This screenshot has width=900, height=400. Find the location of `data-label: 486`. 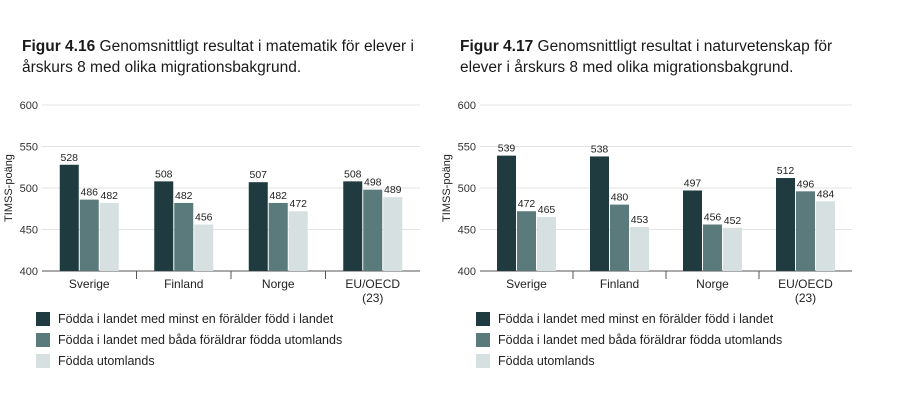

data-label: 486 is located at coordinates (89, 193).